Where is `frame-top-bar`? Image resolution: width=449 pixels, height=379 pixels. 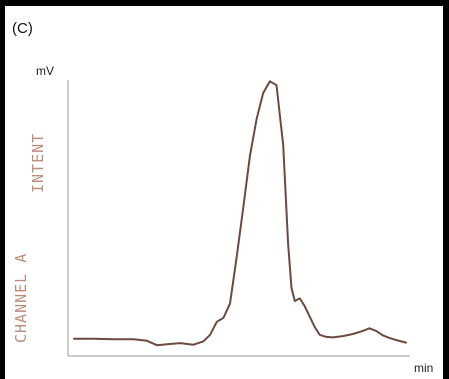
frame-top-bar is located at coordinates (224, 3).